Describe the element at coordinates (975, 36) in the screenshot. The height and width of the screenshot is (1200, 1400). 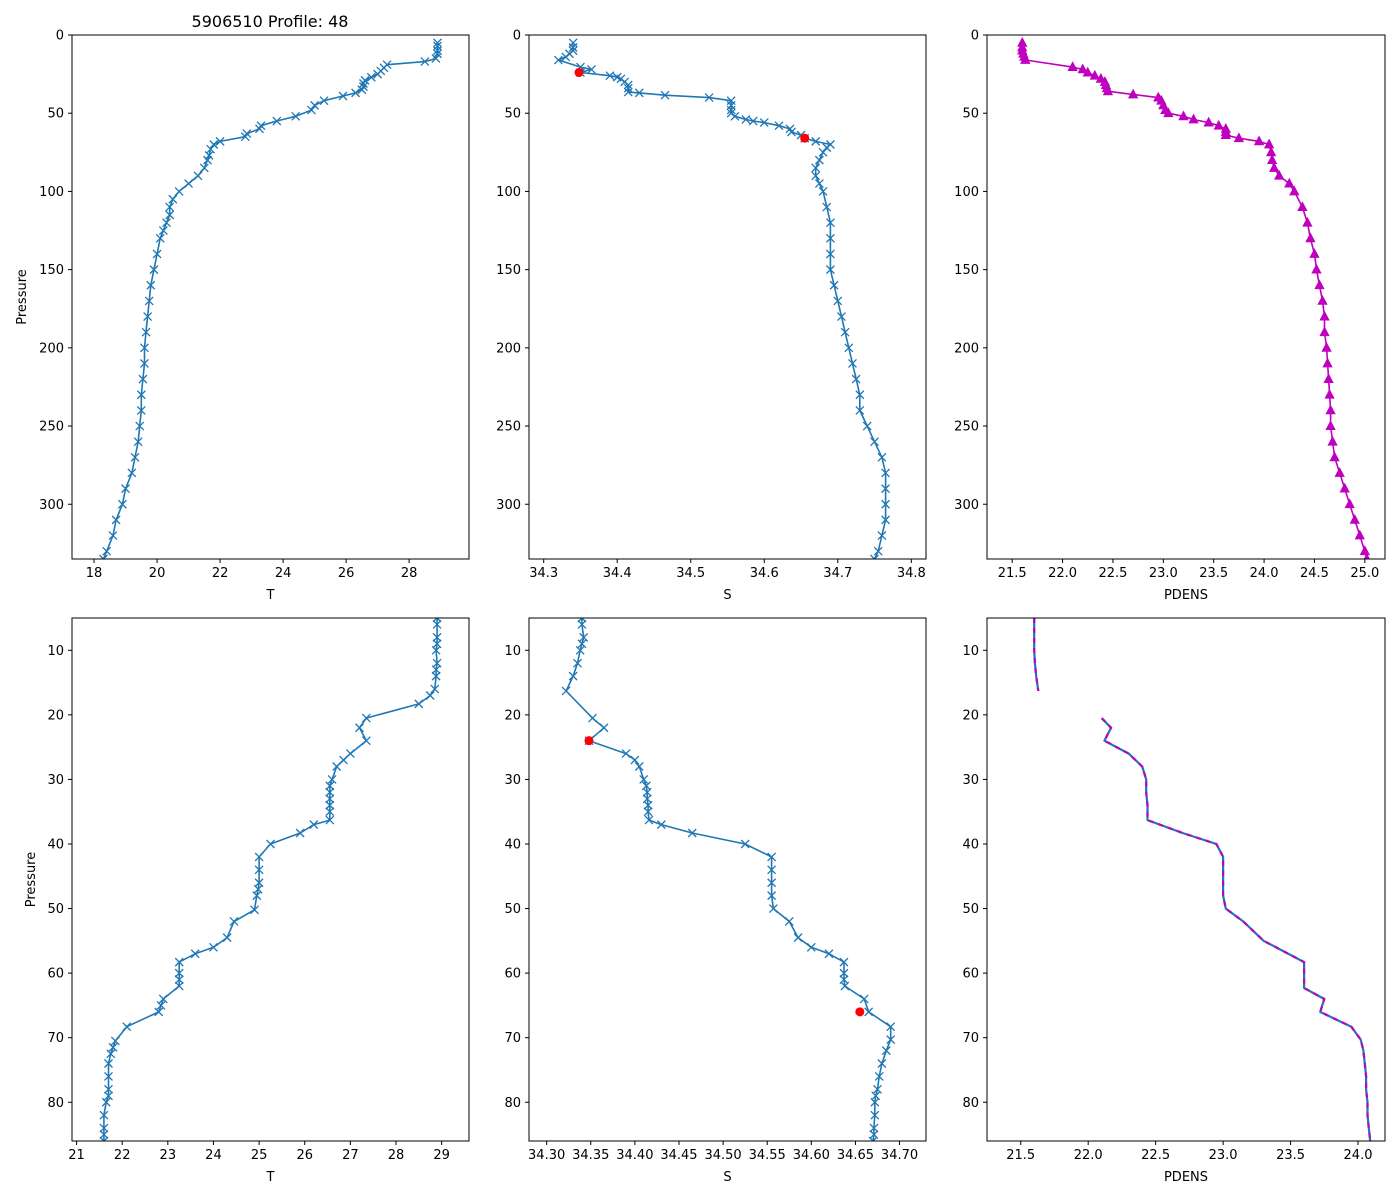
I see `y-tick-label: 0` at that location.